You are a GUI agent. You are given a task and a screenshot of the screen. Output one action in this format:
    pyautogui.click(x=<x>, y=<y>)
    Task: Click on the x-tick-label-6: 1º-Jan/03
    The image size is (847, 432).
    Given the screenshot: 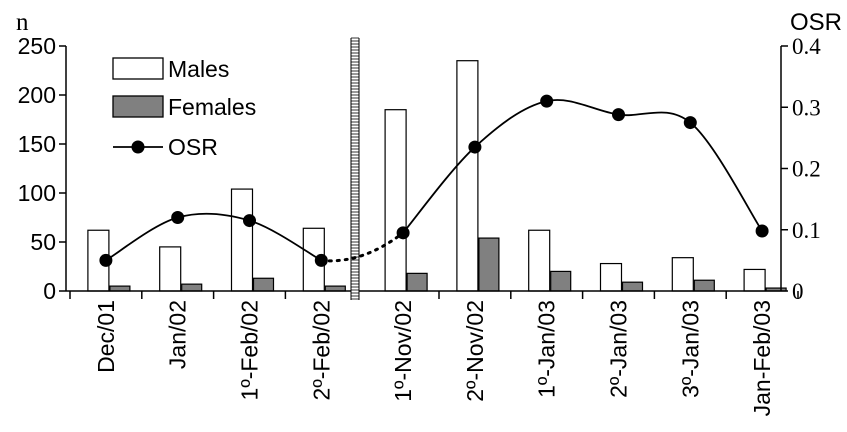 What is the action you would take?
    pyautogui.click(x=547, y=349)
    